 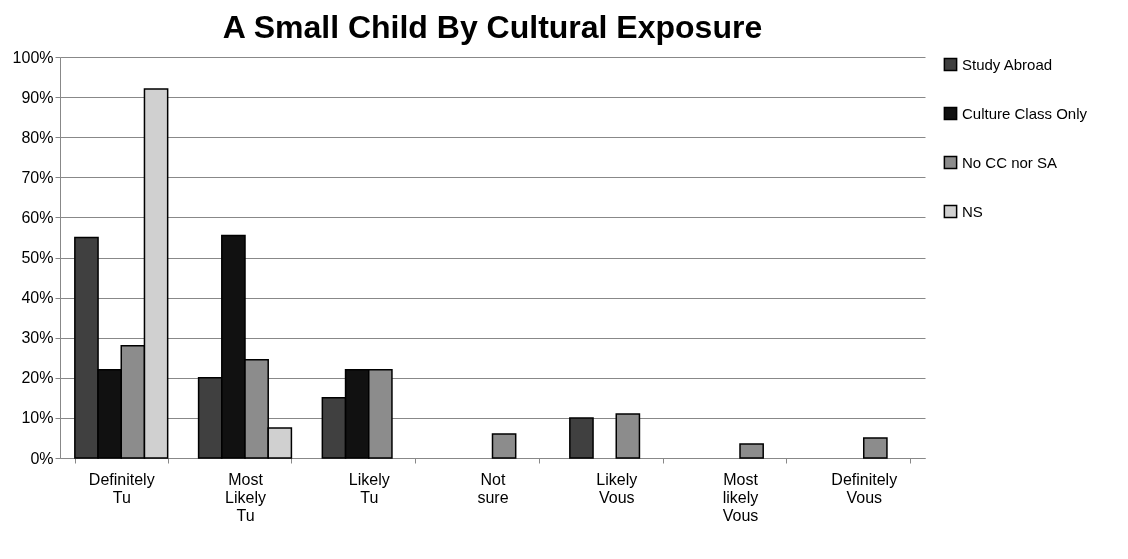 I want to click on legend-label: Culture Class Only, so click(x=1025, y=113).